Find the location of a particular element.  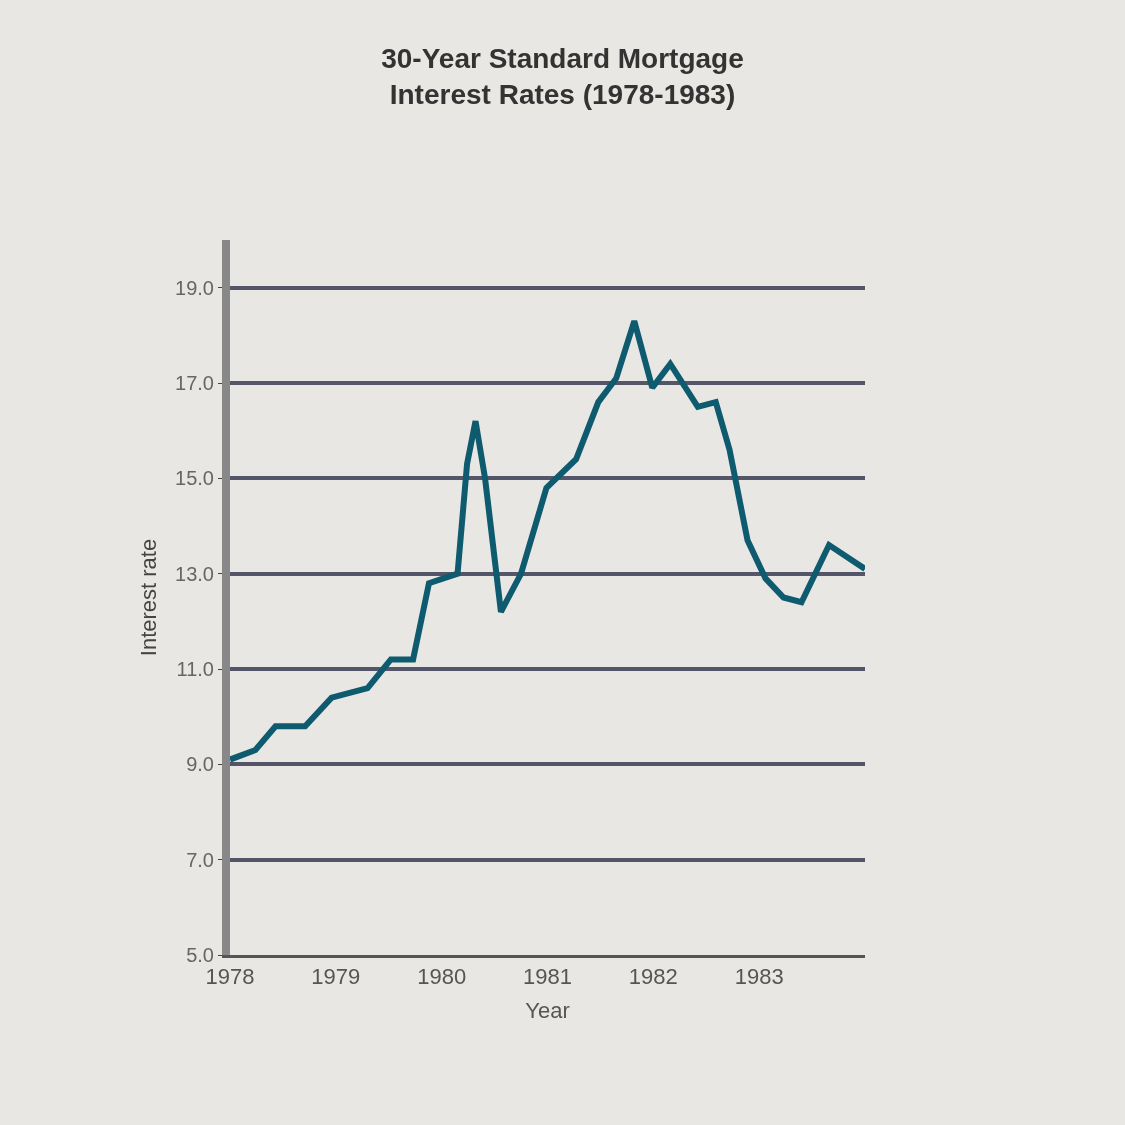

y-tick-label: 19.0 is located at coordinates (194, 287).